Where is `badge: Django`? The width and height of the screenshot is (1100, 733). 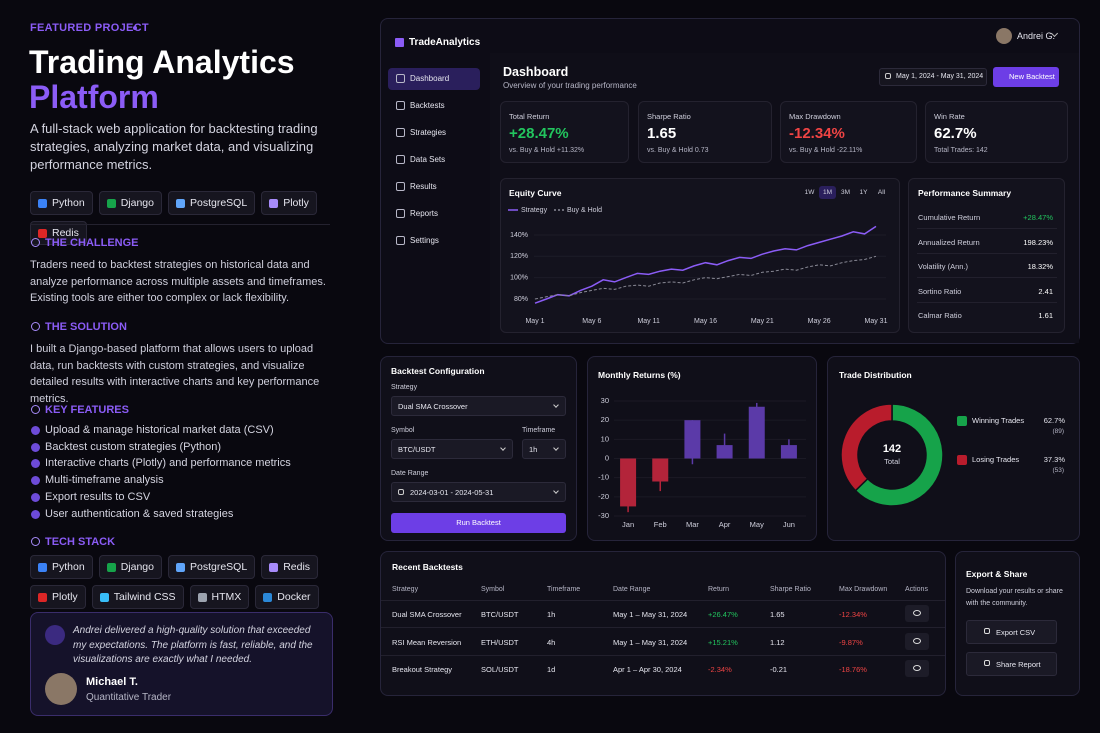
badge: Django is located at coordinates (130, 203).